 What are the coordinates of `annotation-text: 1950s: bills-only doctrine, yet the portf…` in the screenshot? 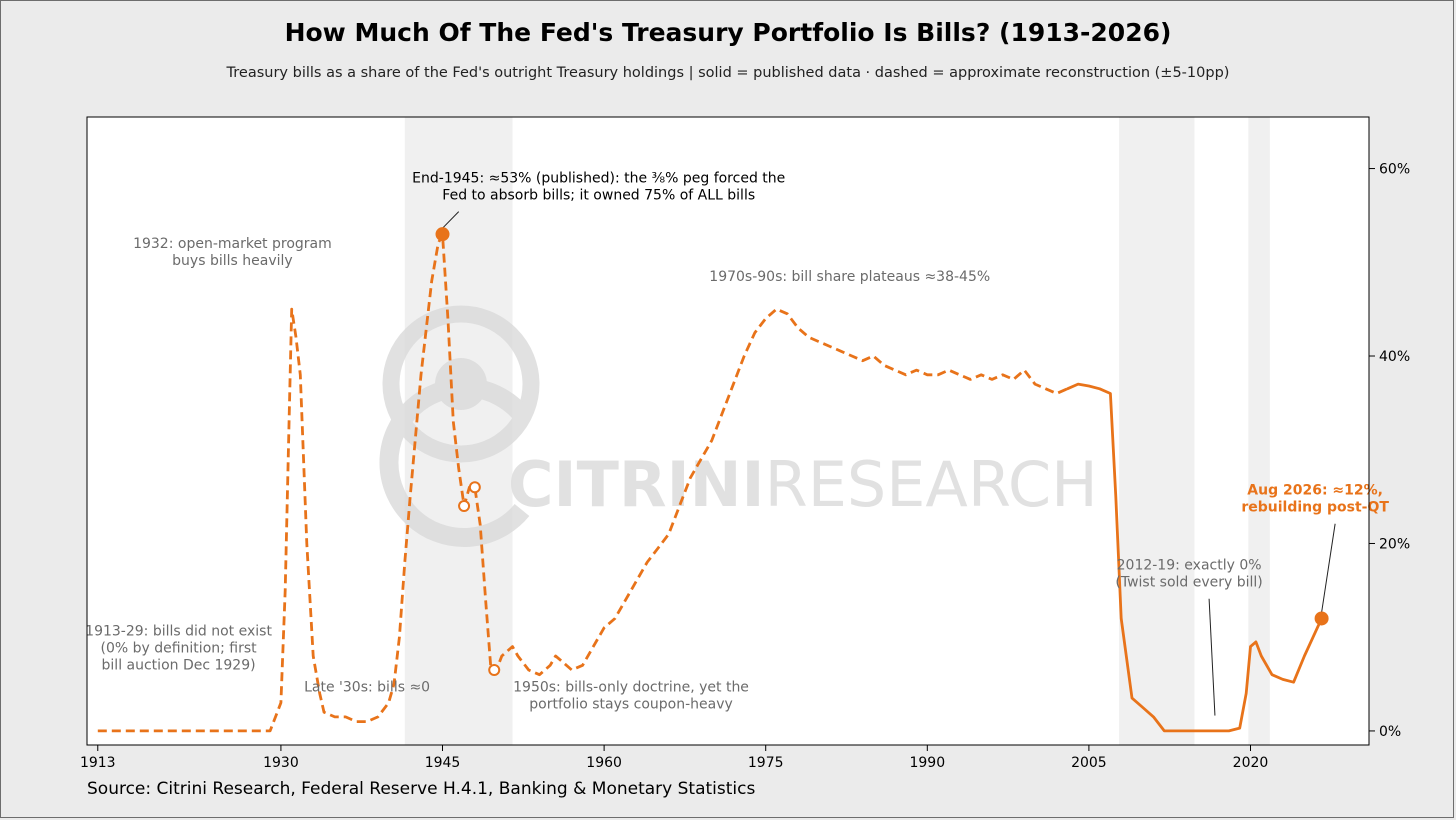 It's located at (631, 696).